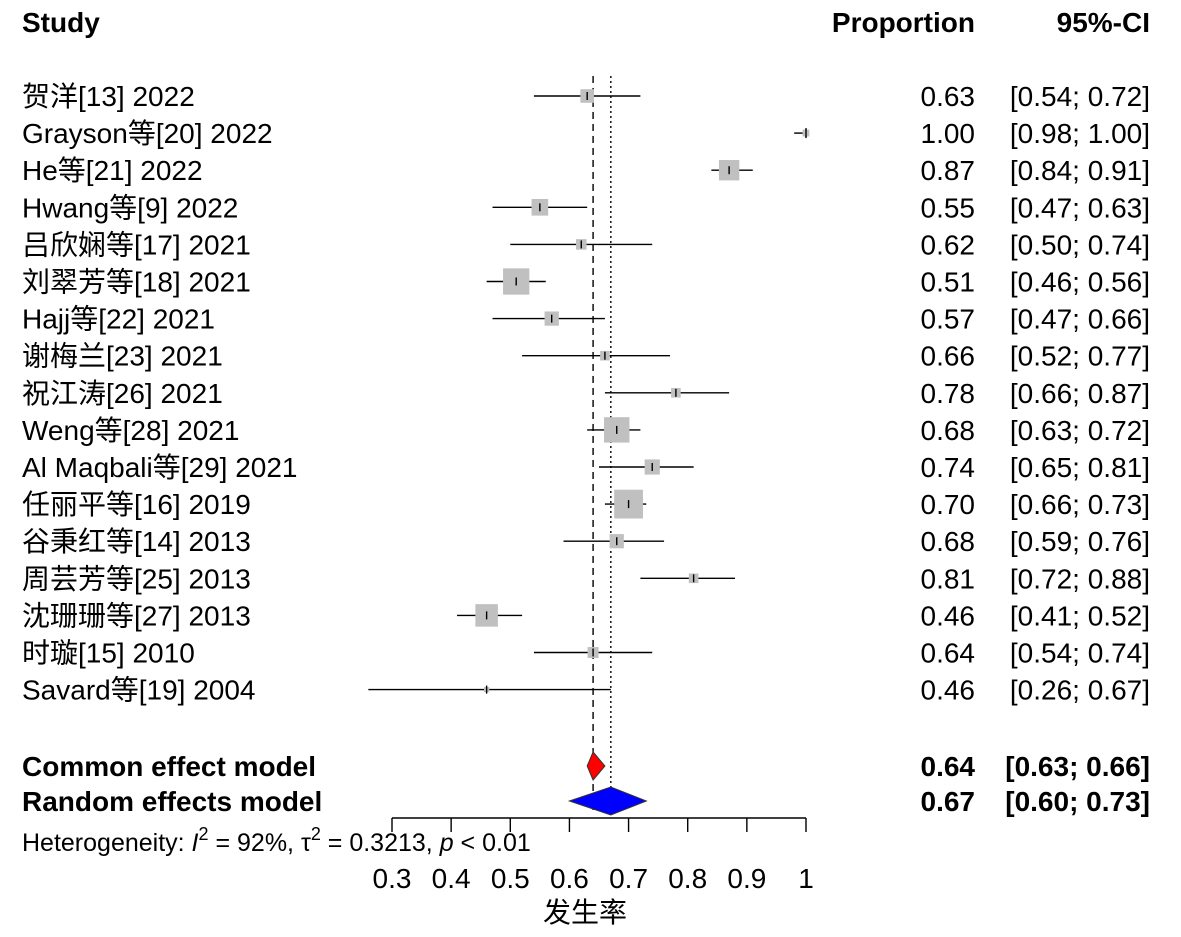 Image resolution: width=1181 pixels, height=937 pixels. I want to click on proportion-value: 0.66, so click(948, 356).